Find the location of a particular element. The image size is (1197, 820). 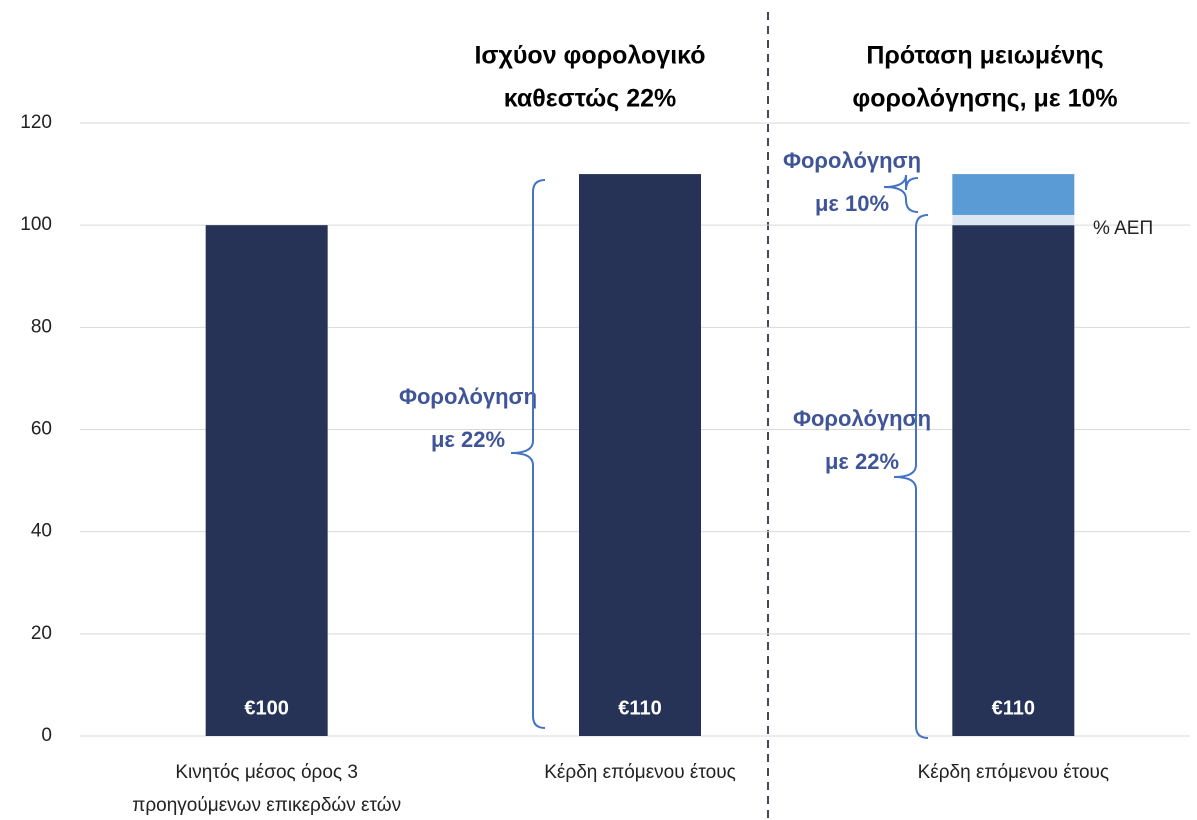

bar-label: €100 is located at coordinates (266, 708).